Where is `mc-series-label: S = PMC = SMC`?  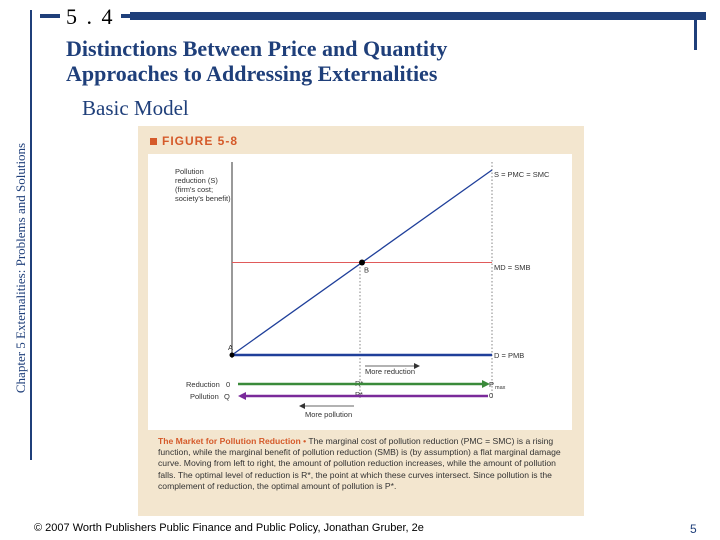
mc-series-label: S = PMC = SMC is located at coordinates (522, 174).